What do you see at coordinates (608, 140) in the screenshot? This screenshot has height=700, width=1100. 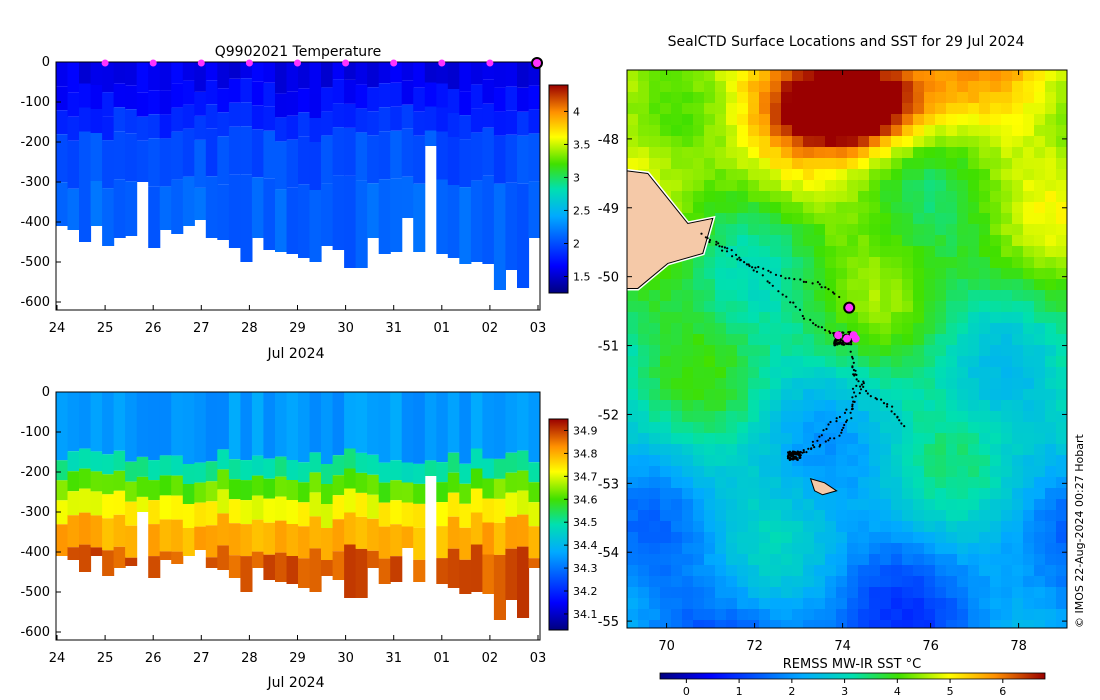 I see `y-tick-label: -48` at bounding box center [608, 140].